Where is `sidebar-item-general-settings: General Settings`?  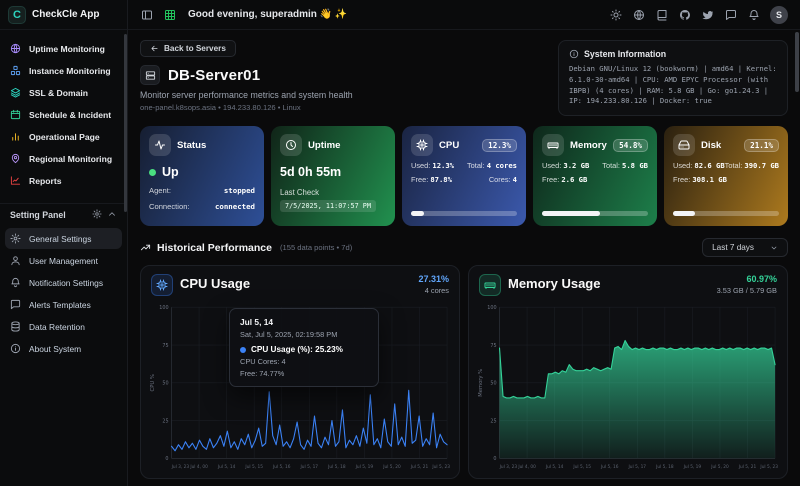
sidebar-item-general-settings: General Settings is located at coordinates (63, 238).